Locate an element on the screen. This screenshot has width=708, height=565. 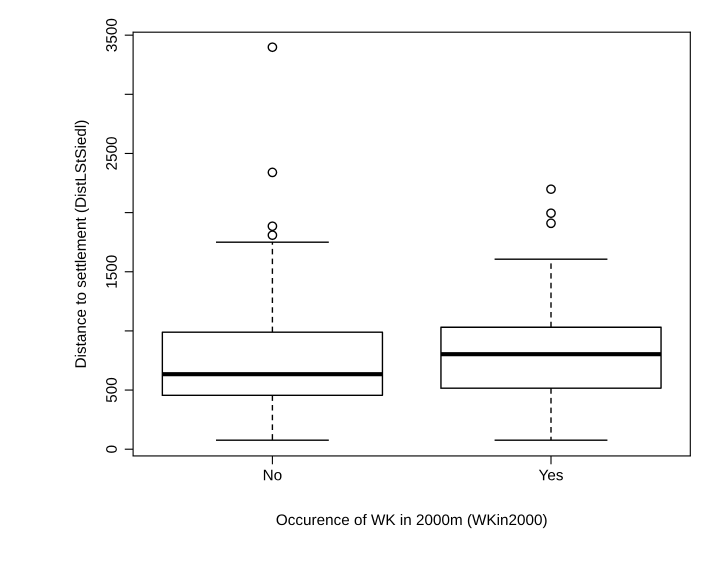
y-axis-title: Distance to settlement (DistLStSiedl) is located at coordinates (81, 244).